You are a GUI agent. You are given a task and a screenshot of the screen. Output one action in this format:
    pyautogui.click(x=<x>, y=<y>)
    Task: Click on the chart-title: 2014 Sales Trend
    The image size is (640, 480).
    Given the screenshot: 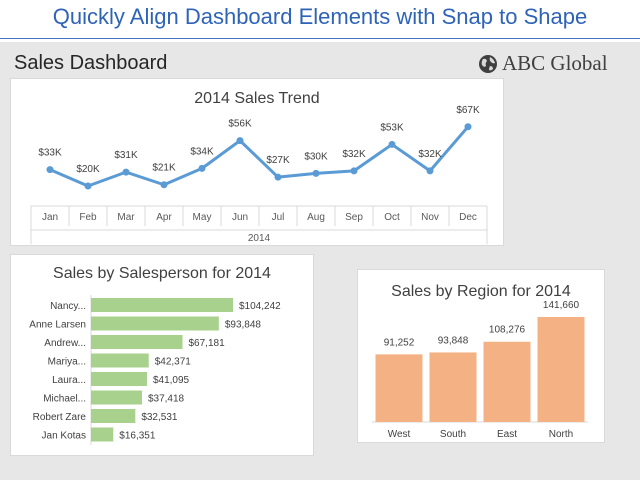 What is the action you would take?
    pyautogui.click(x=257, y=98)
    